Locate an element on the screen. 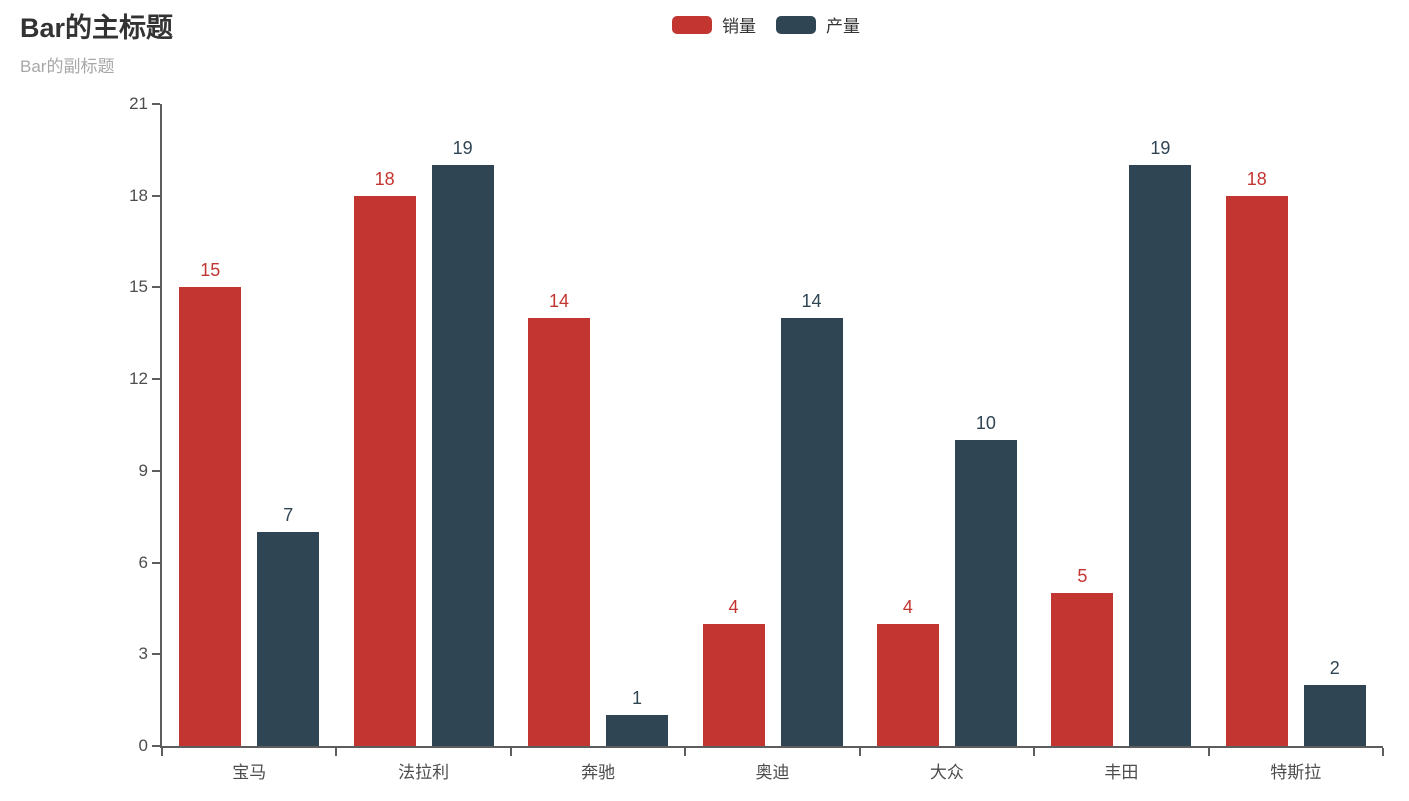 The image size is (1409, 801). bar-s2-c2 is located at coordinates (462, 455).